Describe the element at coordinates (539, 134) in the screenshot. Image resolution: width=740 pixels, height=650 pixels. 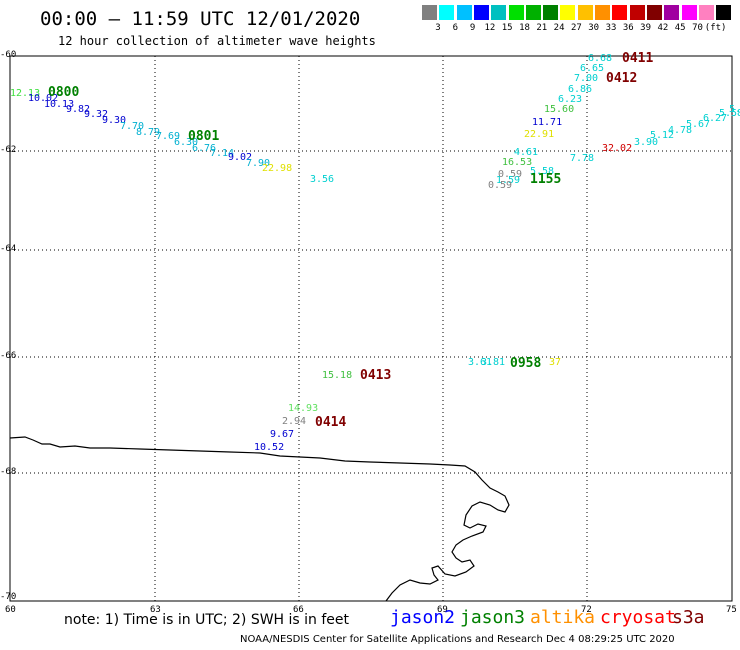
I see `wave-height-value: 22.91` at that location.